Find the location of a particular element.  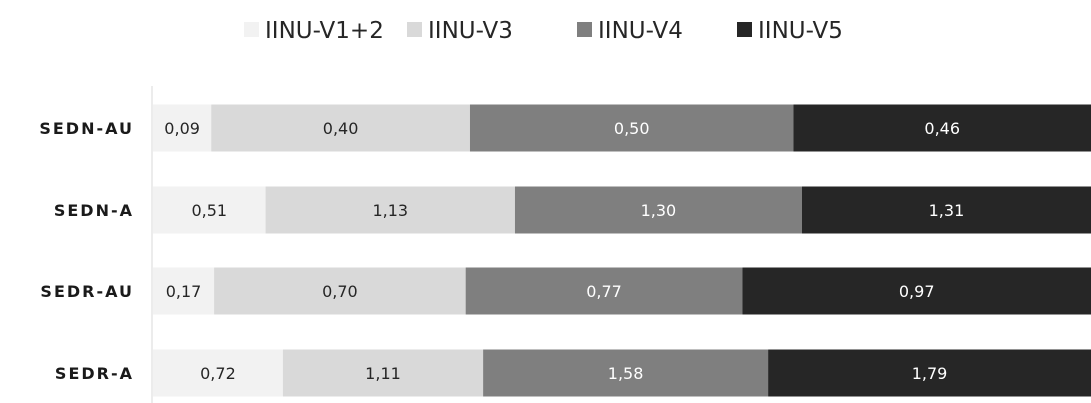

data-label: 0,50 is located at coordinates (632, 128).